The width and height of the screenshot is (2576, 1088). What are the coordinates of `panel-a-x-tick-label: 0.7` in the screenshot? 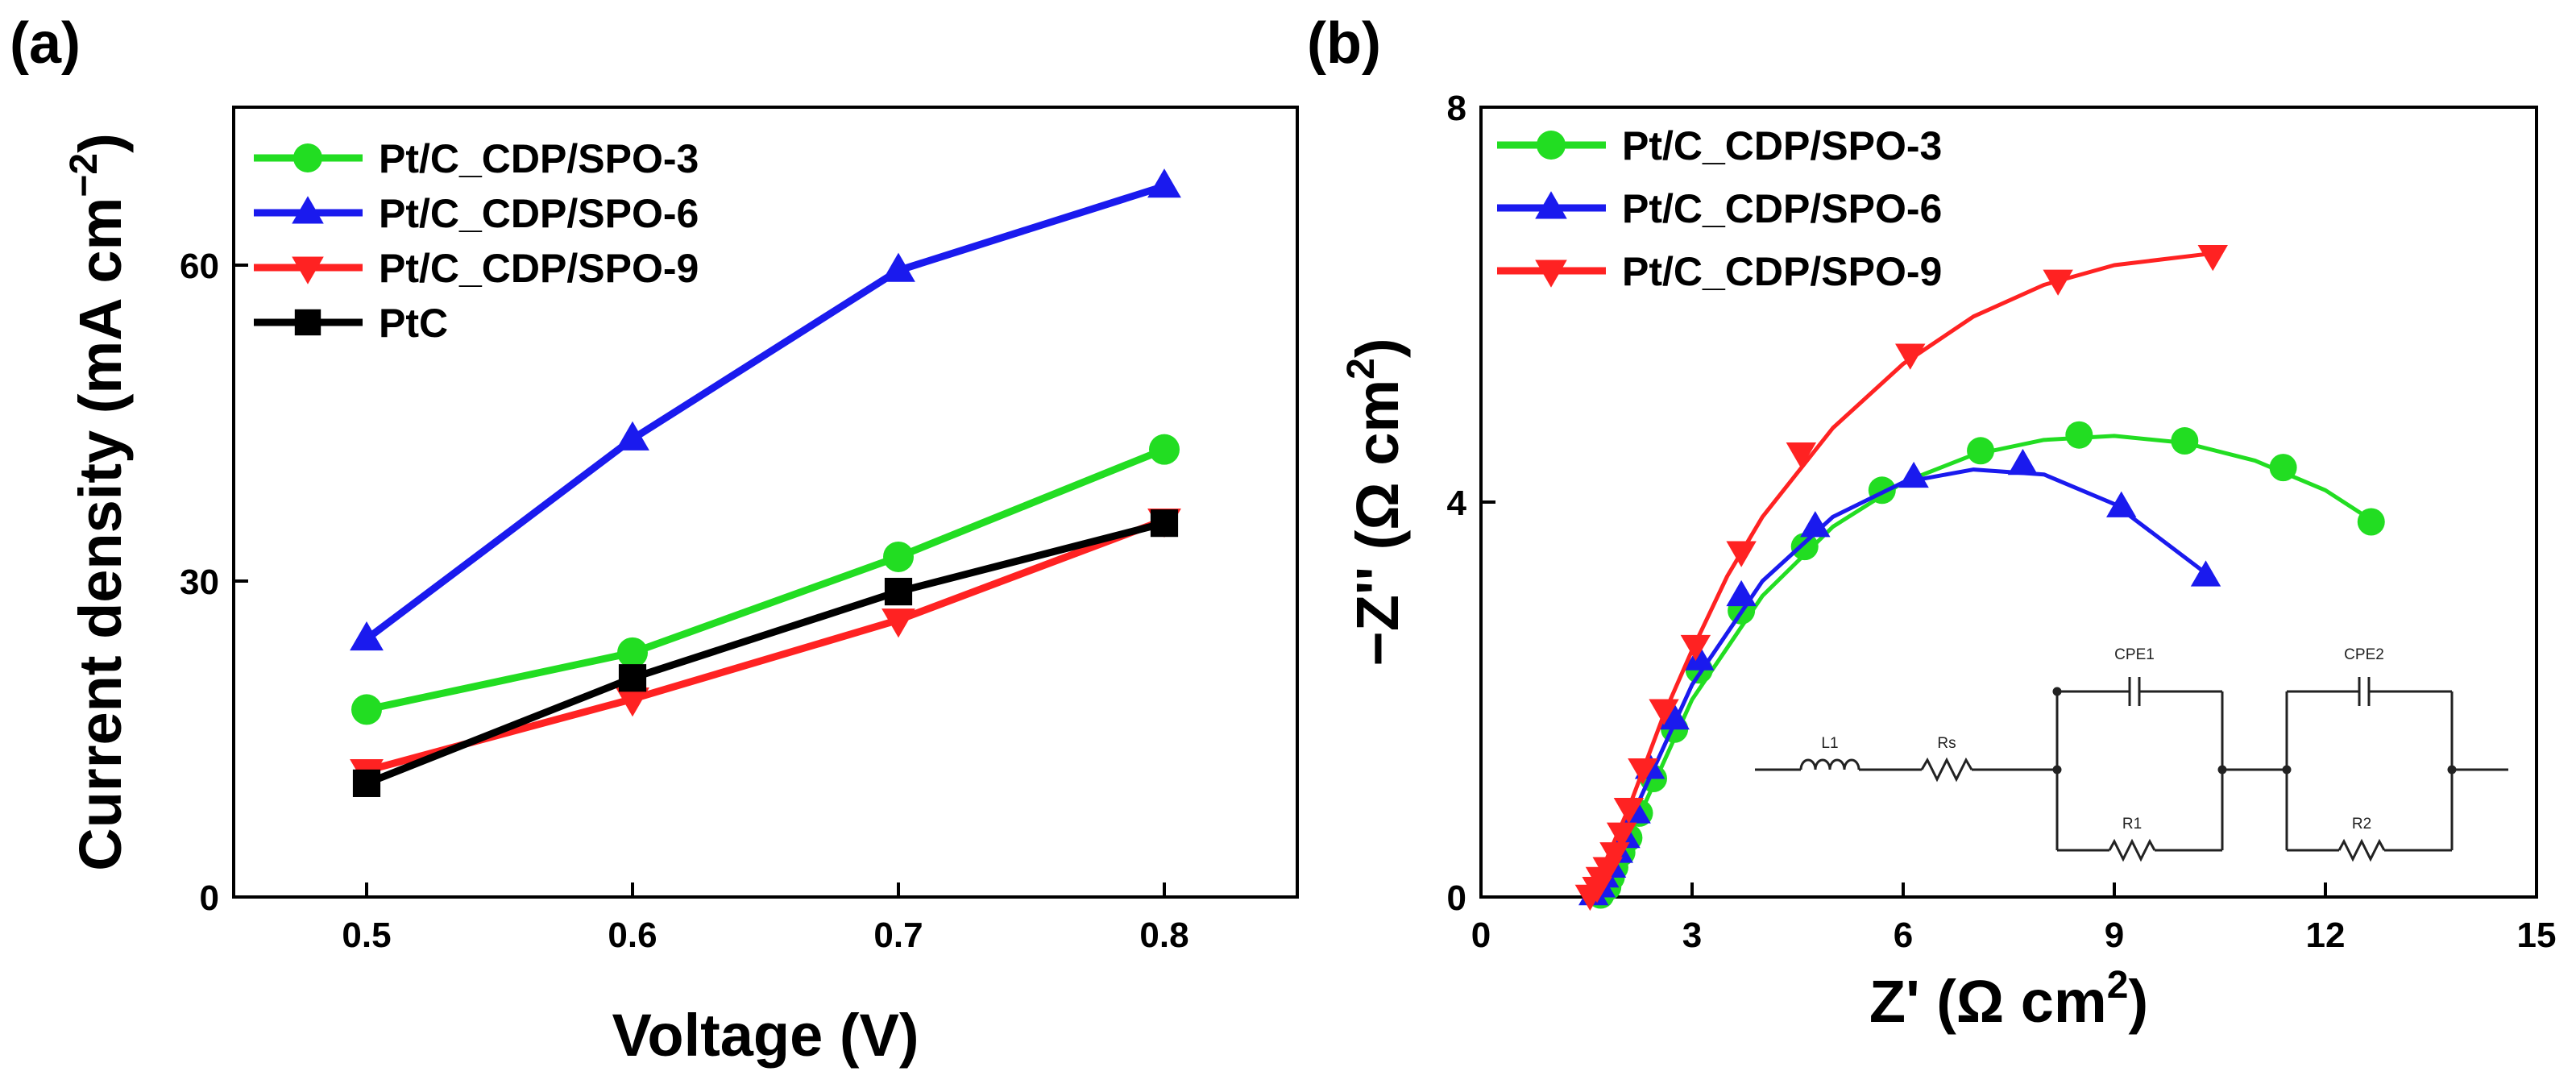 It's located at (898, 935).